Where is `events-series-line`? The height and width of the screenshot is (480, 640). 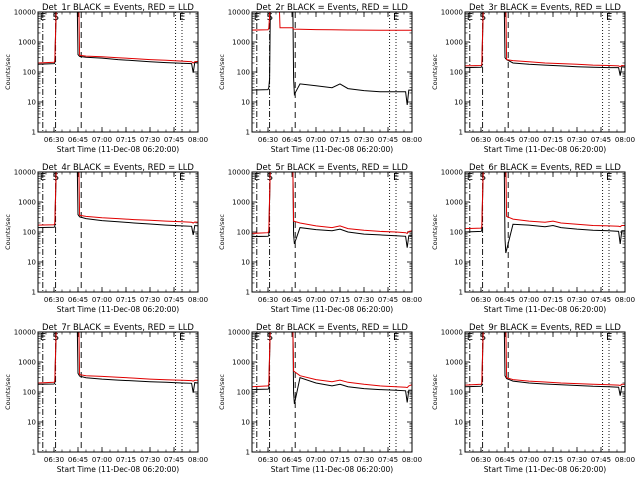
events-series-line is located at coordinates (332, 58).